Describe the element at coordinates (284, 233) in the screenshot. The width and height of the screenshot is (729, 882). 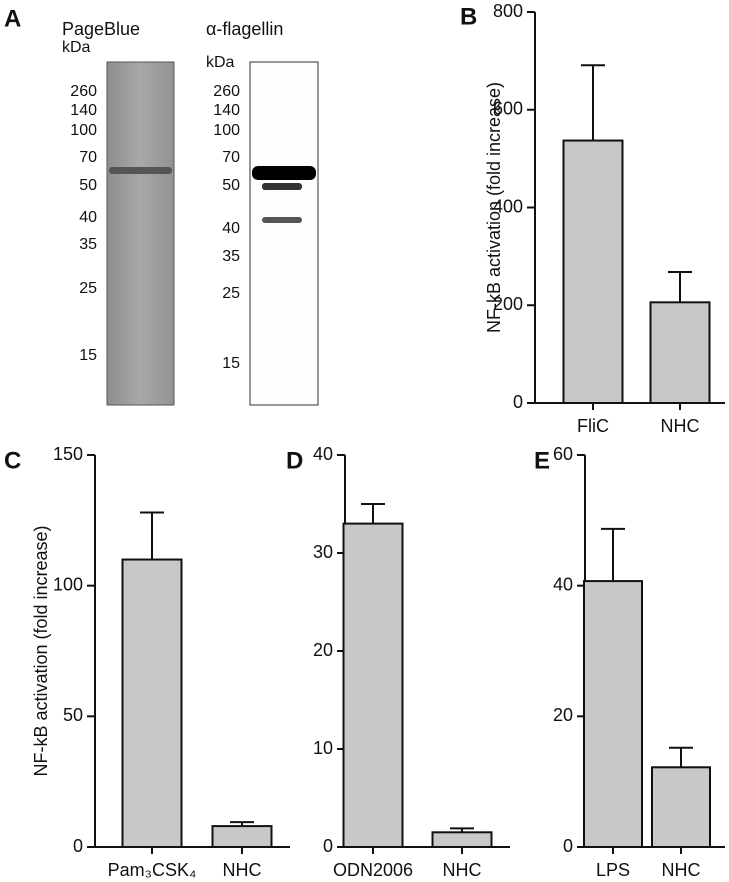
I see `blot-lane-image` at that location.